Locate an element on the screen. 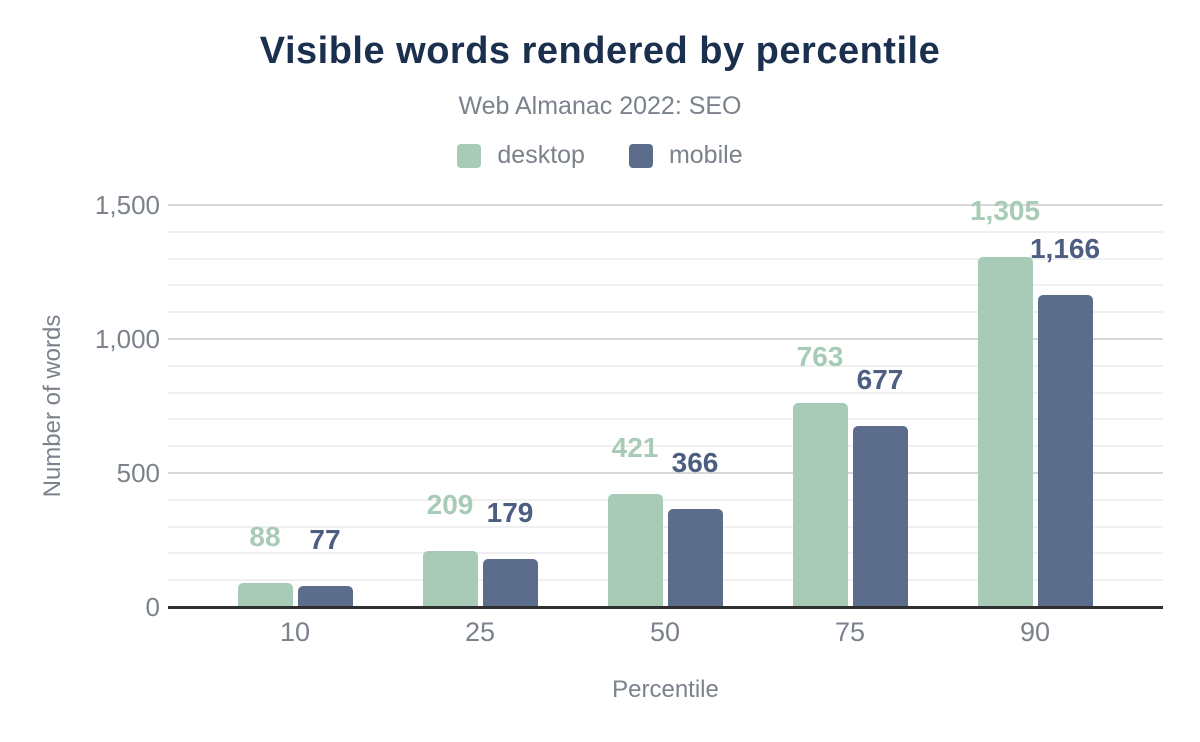 The image size is (1200, 742). value-label-desktop-75: 763 is located at coordinates (820, 356).